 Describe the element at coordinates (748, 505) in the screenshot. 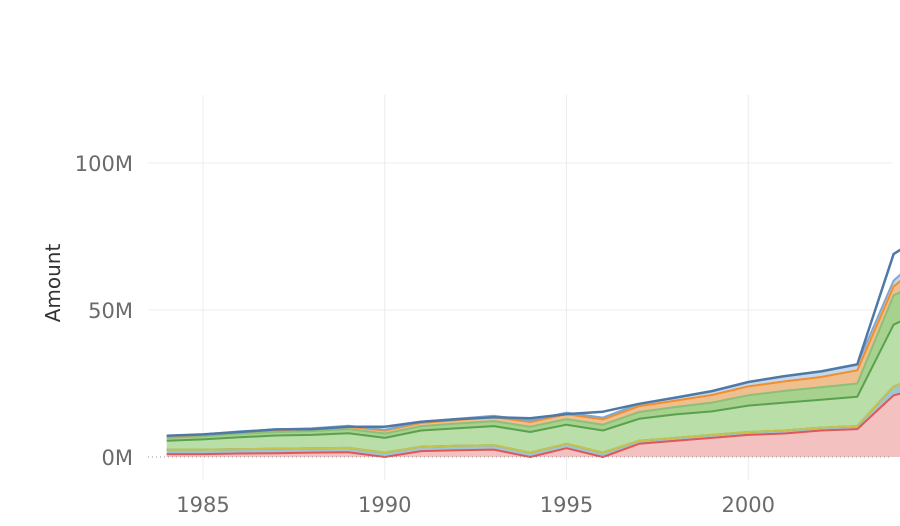

I see `x-tick-label: 2000` at that location.